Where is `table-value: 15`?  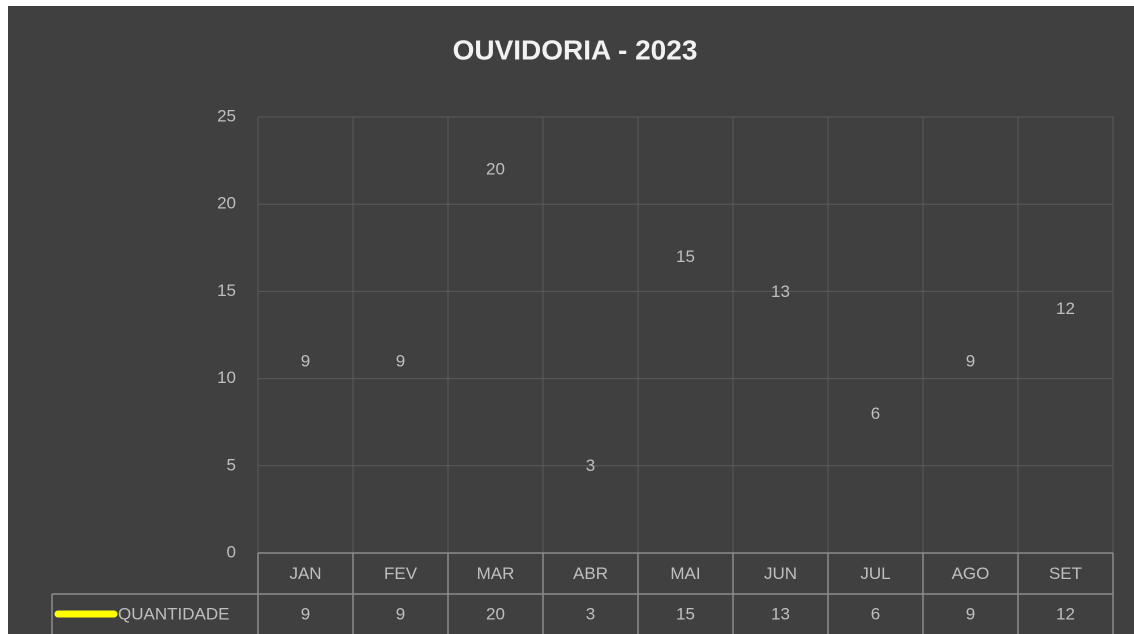
table-value: 15 is located at coordinates (685, 613).